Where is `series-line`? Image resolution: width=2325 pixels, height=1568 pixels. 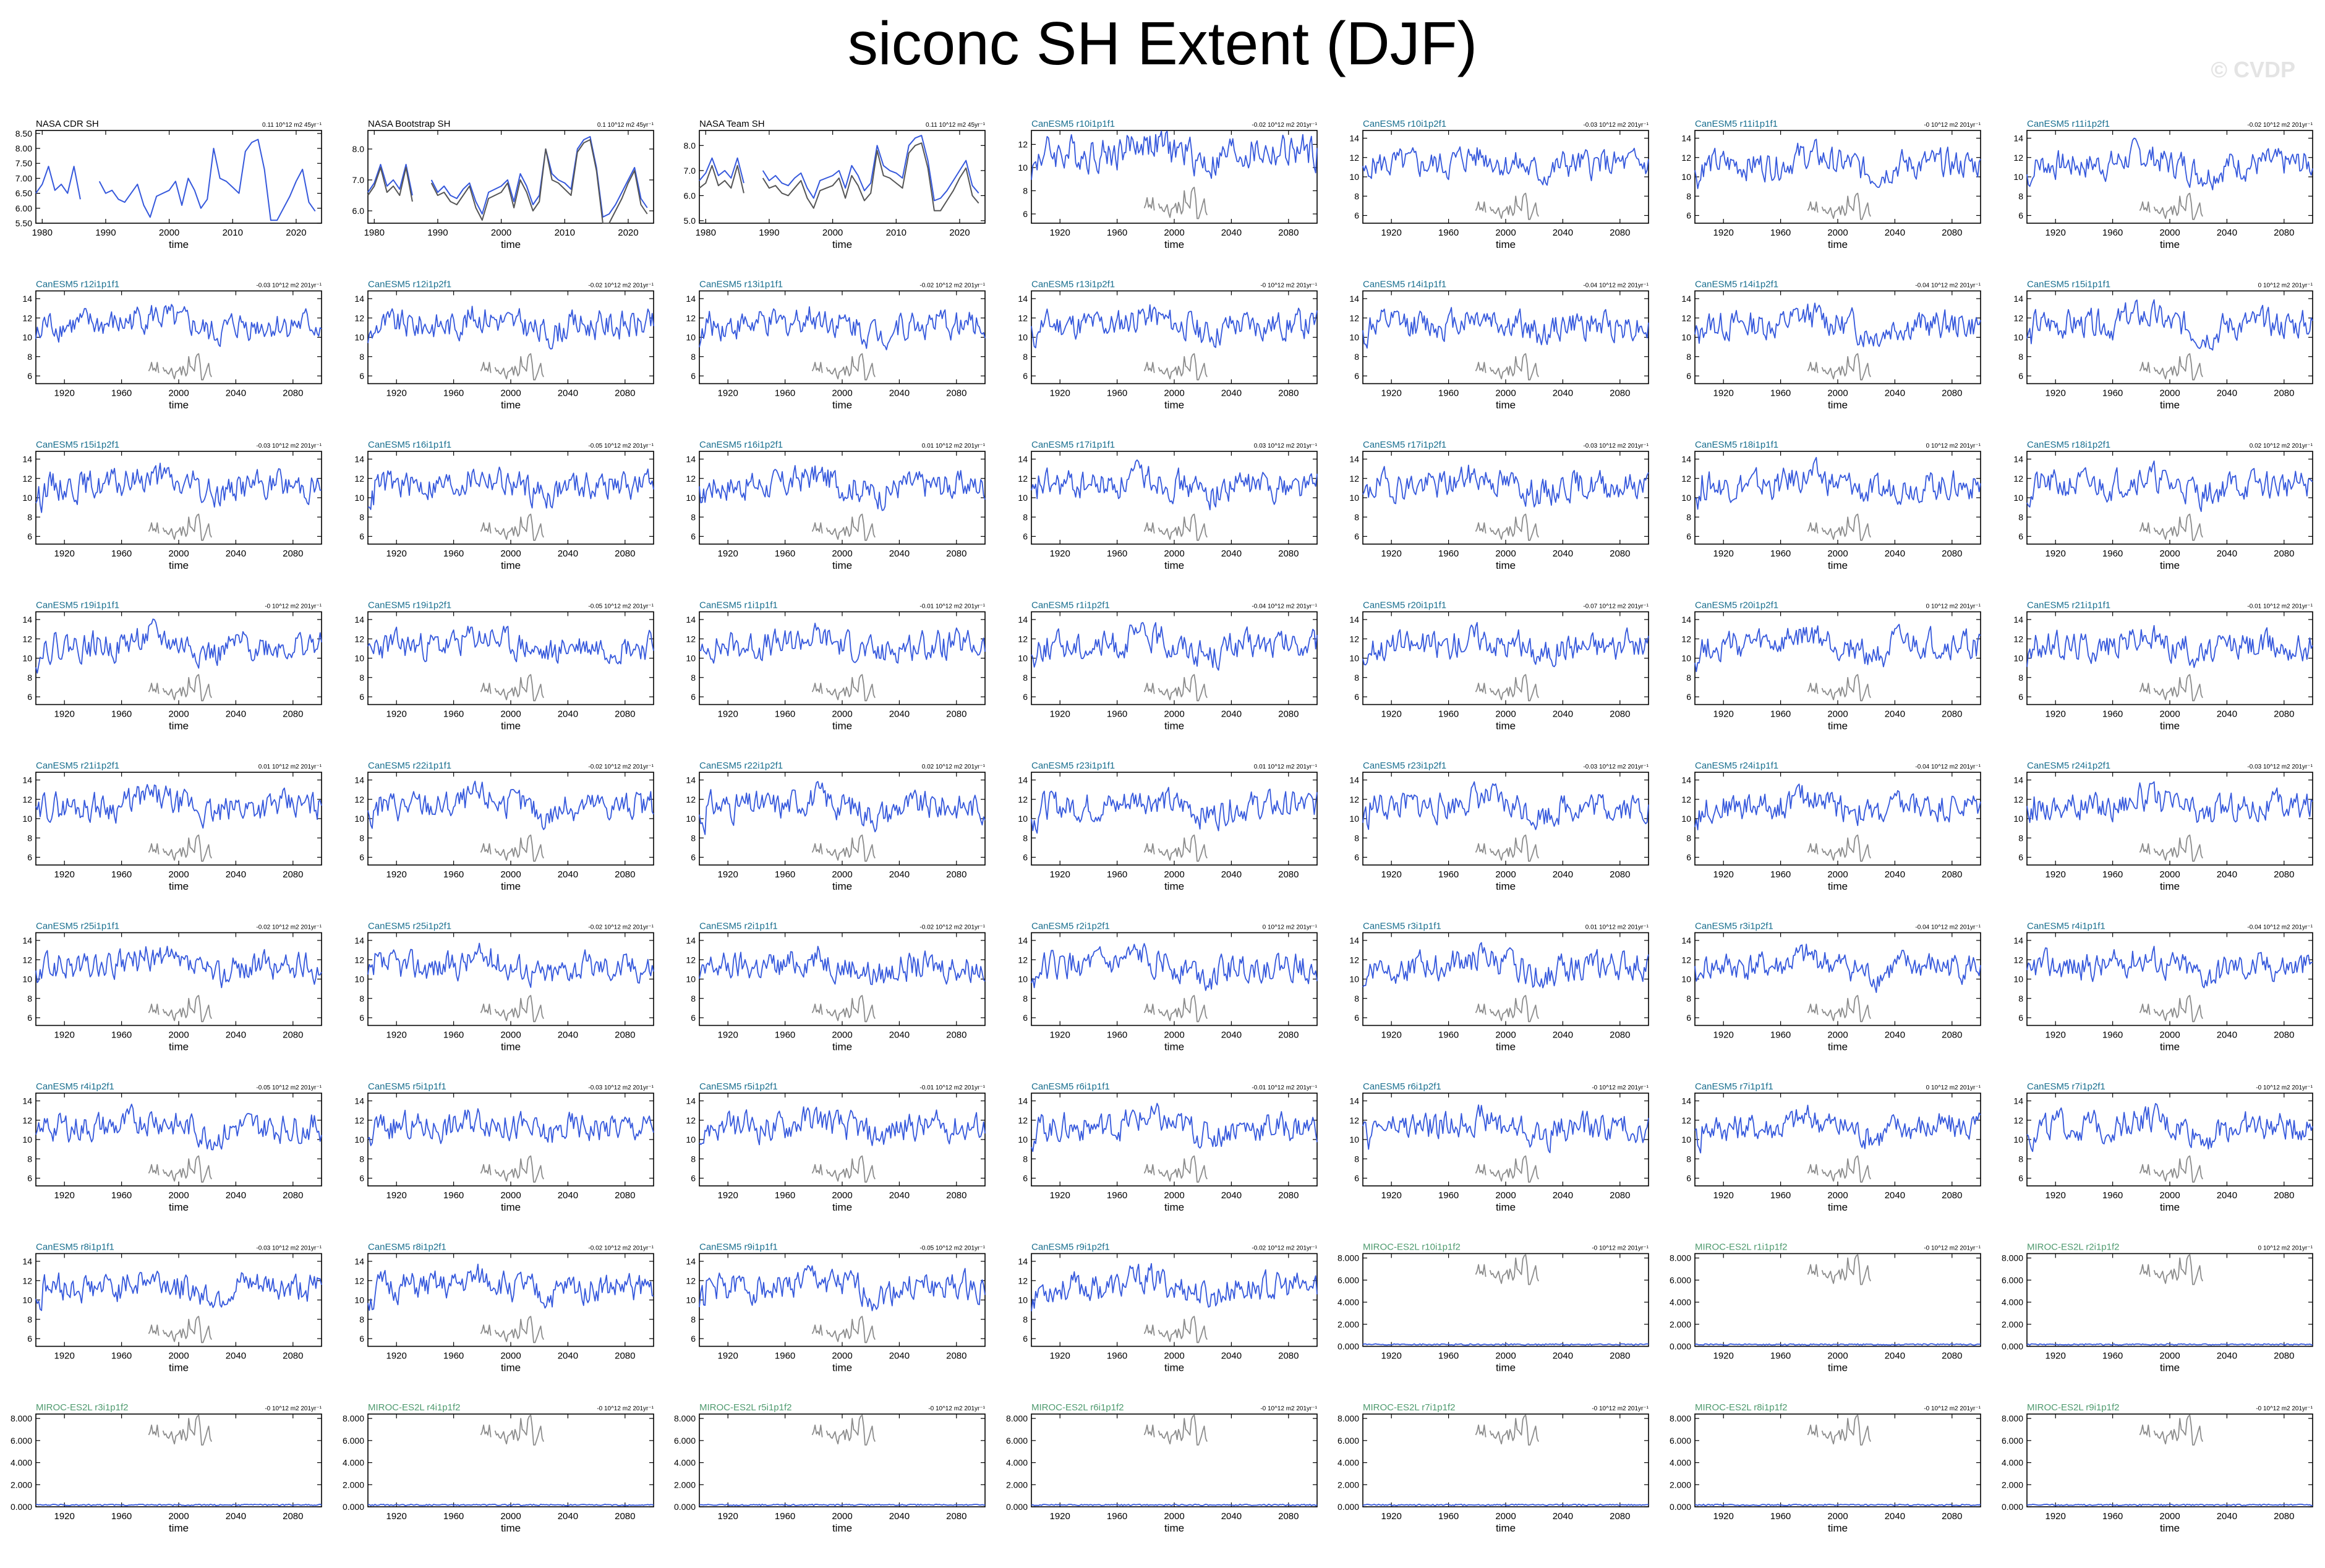 series-line is located at coordinates (175, 180).